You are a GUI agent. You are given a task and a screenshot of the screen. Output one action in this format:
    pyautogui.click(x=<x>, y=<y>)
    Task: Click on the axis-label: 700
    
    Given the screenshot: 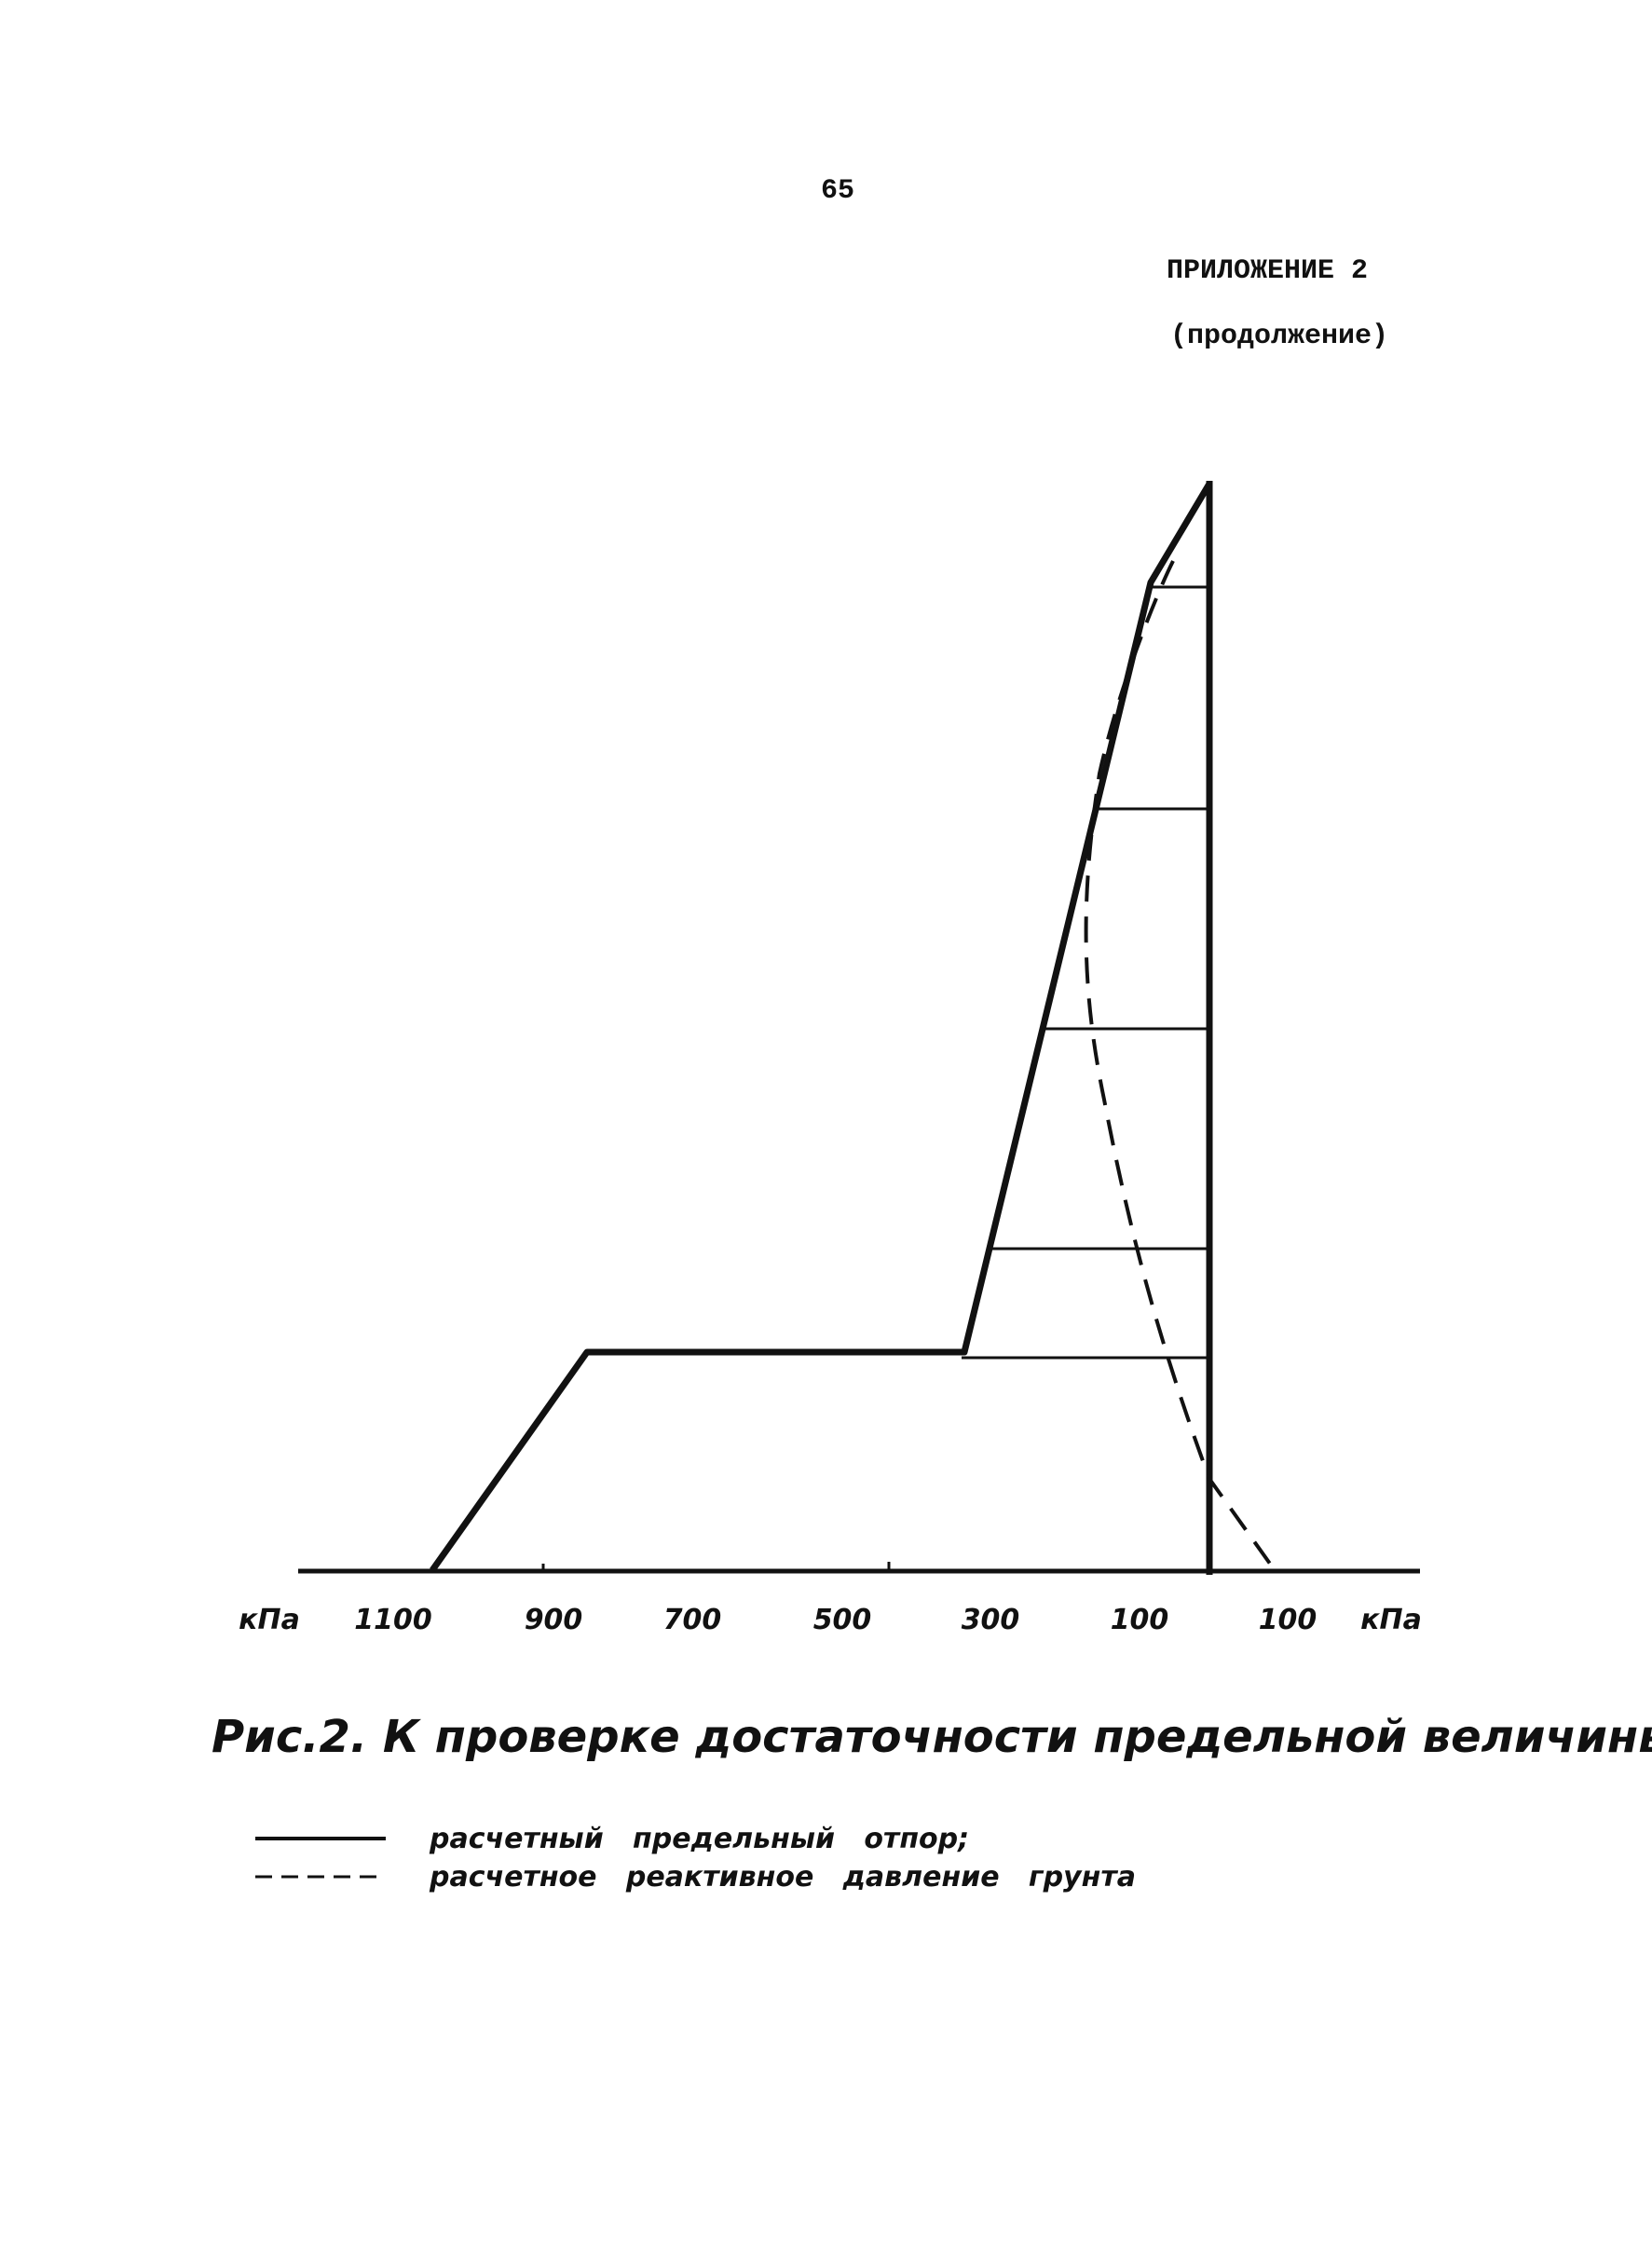 What is the action you would take?
    pyautogui.click(x=692, y=1620)
    